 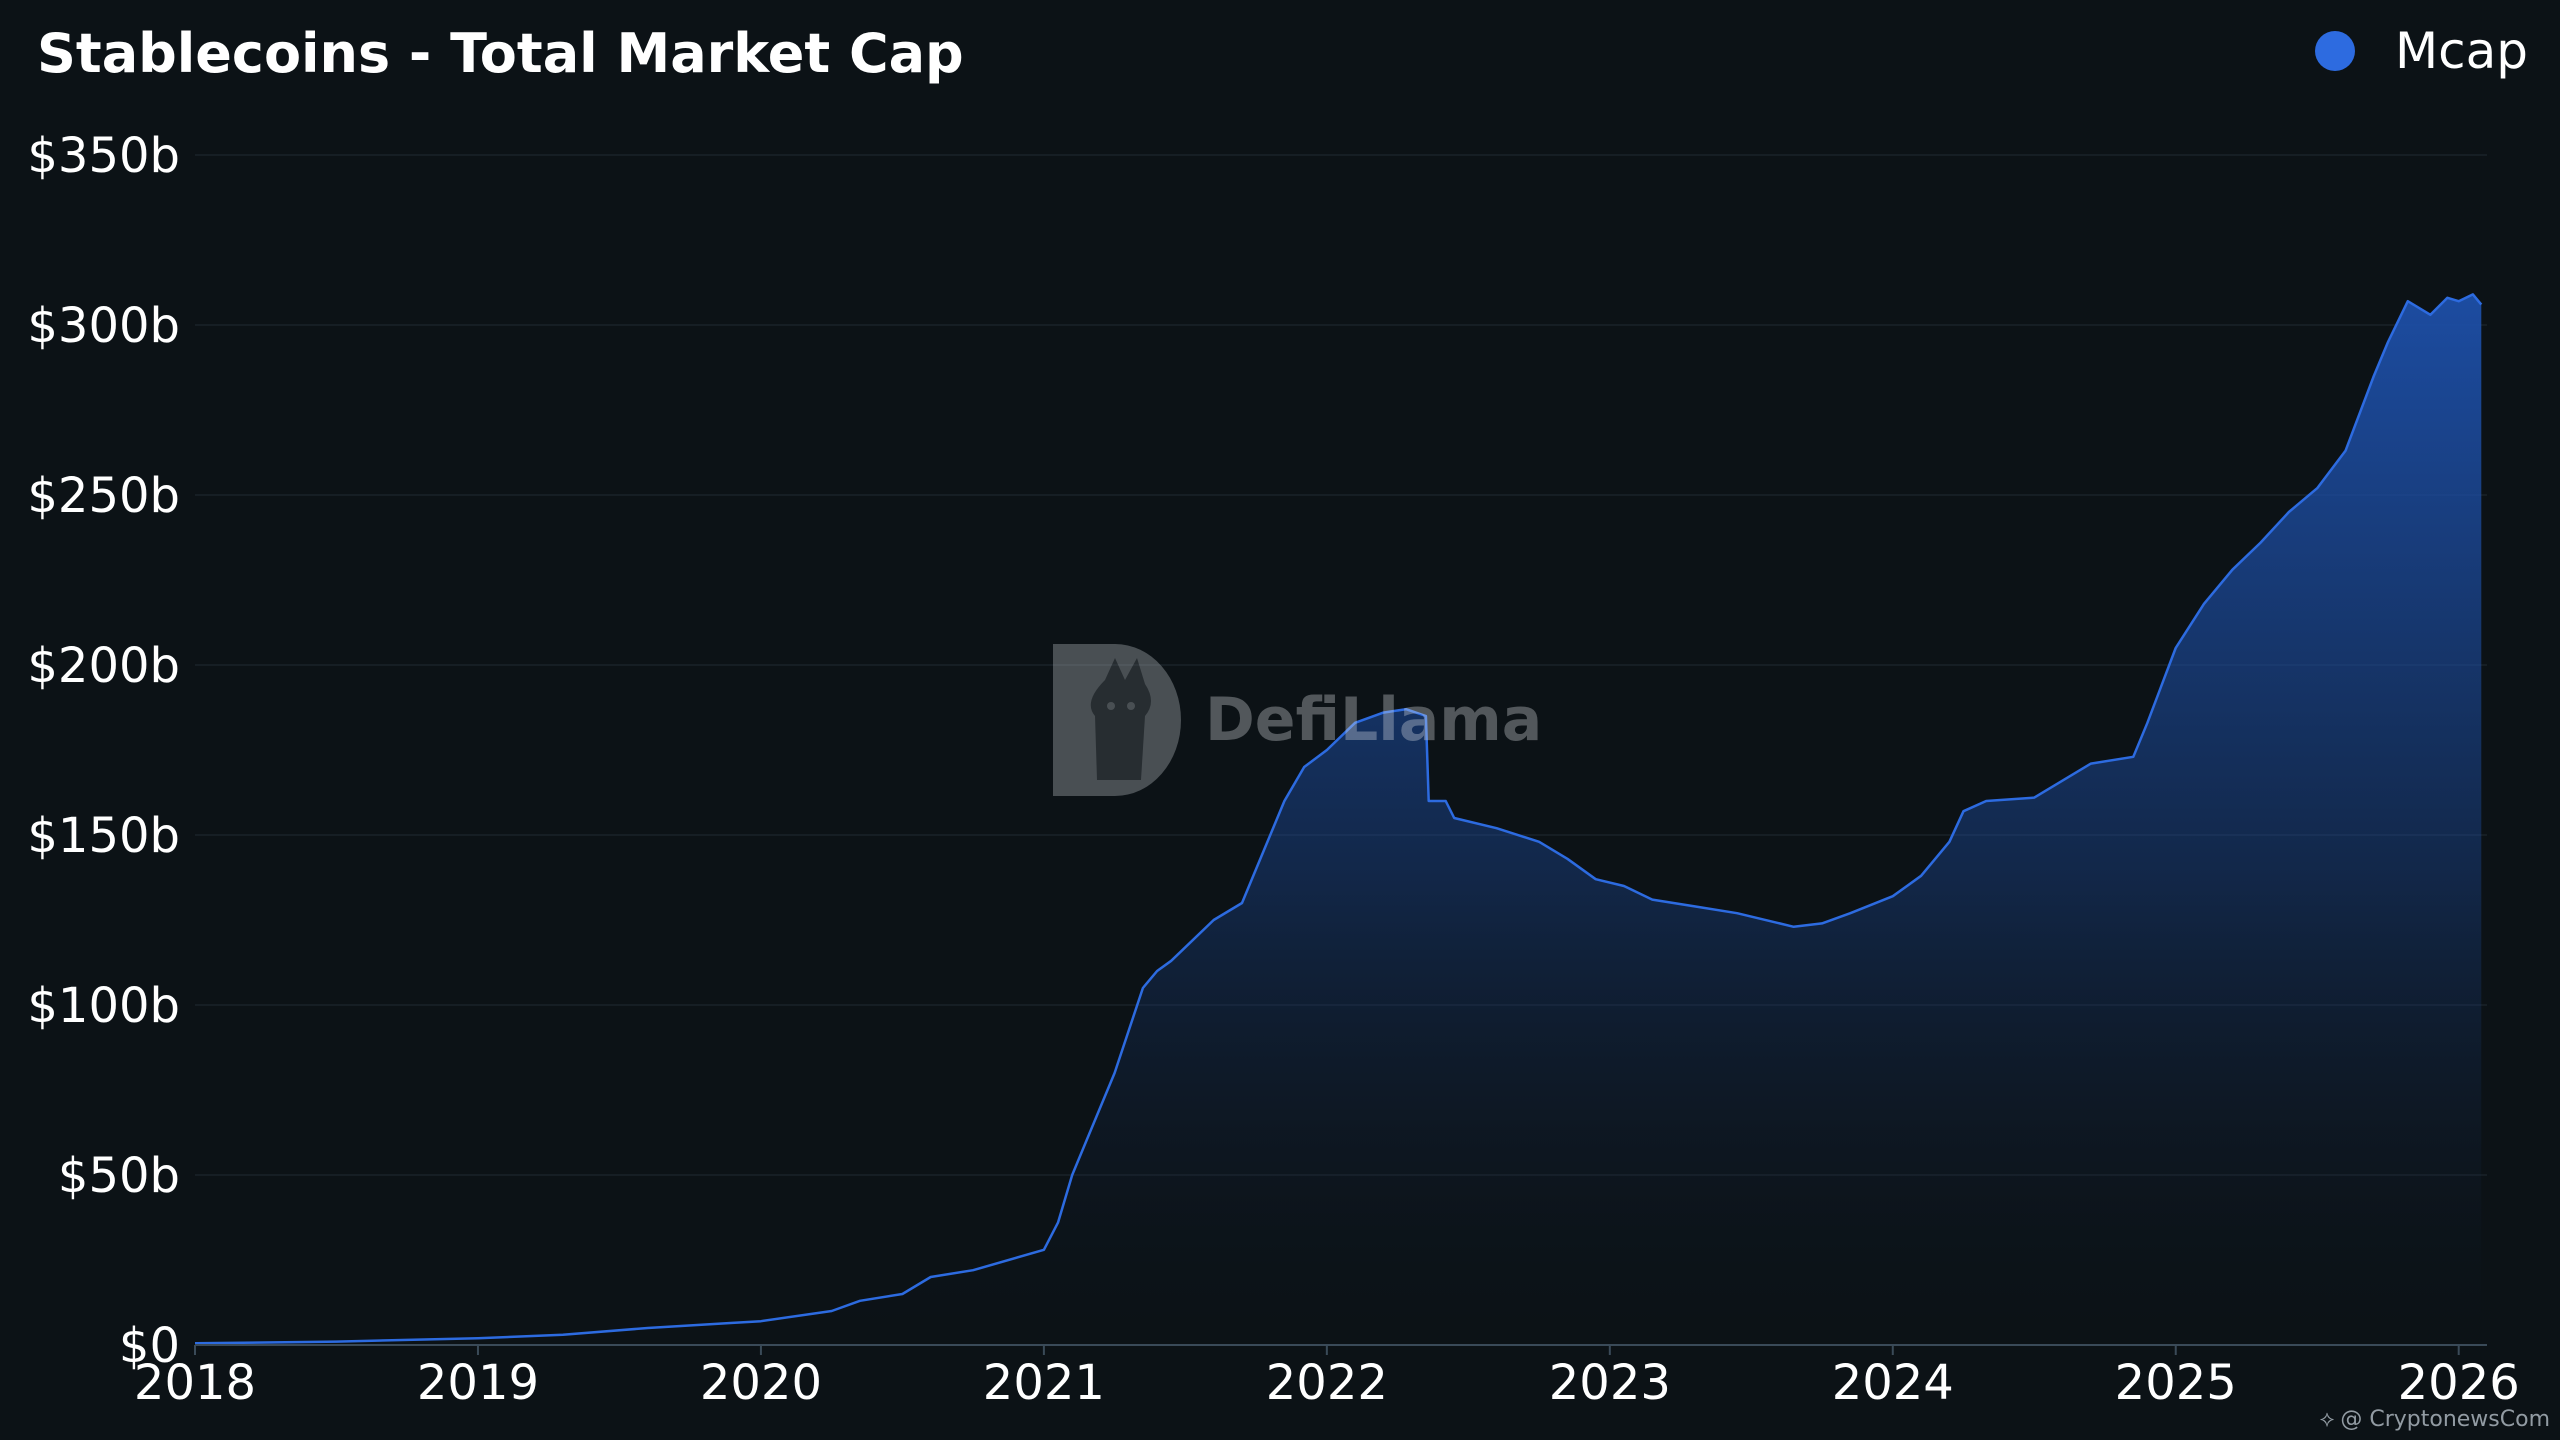 I want to click on chart-legend: Mcap, so click(x=2421, y=51).